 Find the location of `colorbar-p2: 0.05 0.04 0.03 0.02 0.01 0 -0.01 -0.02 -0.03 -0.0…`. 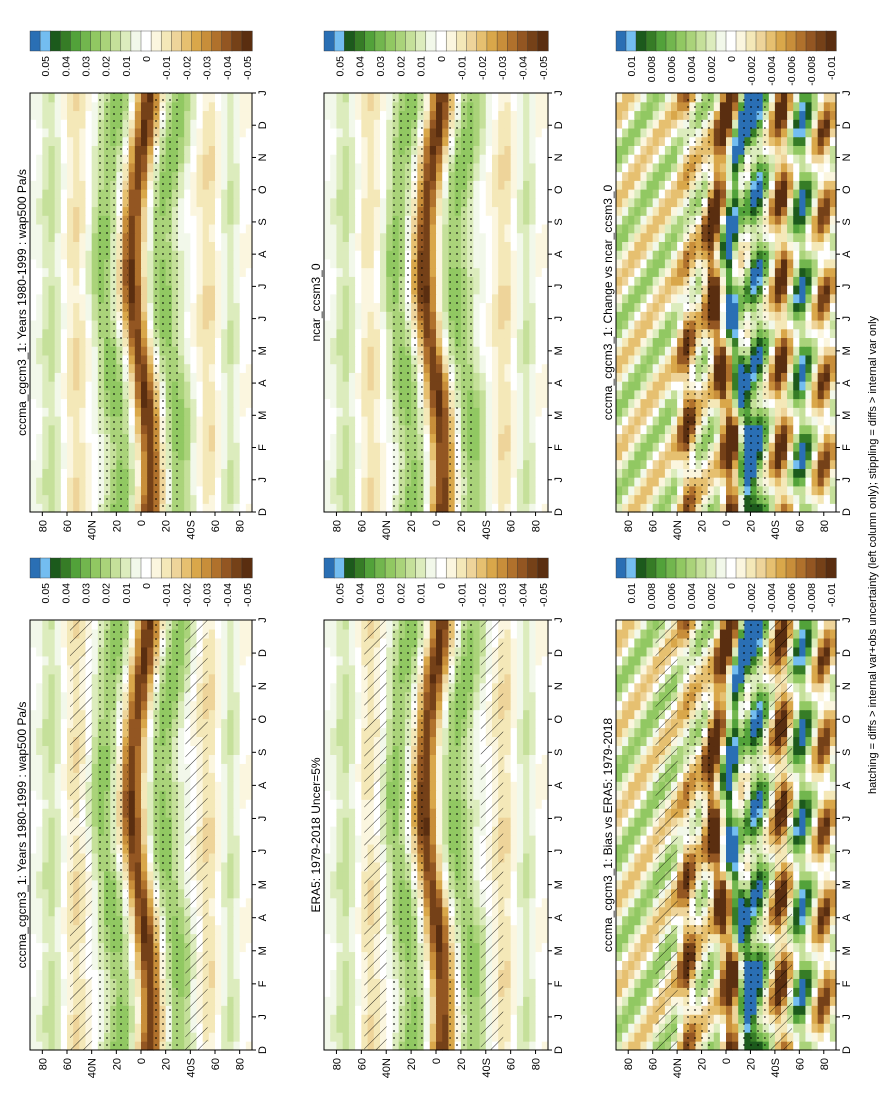

colorbar-p2: 0.05 0.04 0.03 0.02 0.01 0 -0.01 -0.02 -0.03 -0.0… is located at coordinates (436, 582).